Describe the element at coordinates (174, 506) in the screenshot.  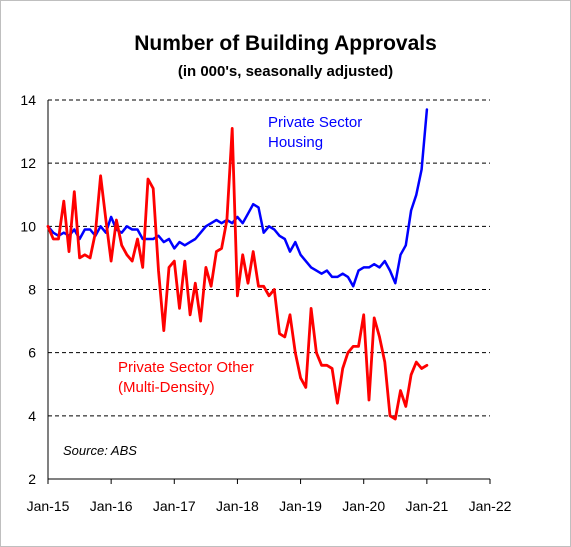
I see `x-tick-label: Jan-17` at that location.